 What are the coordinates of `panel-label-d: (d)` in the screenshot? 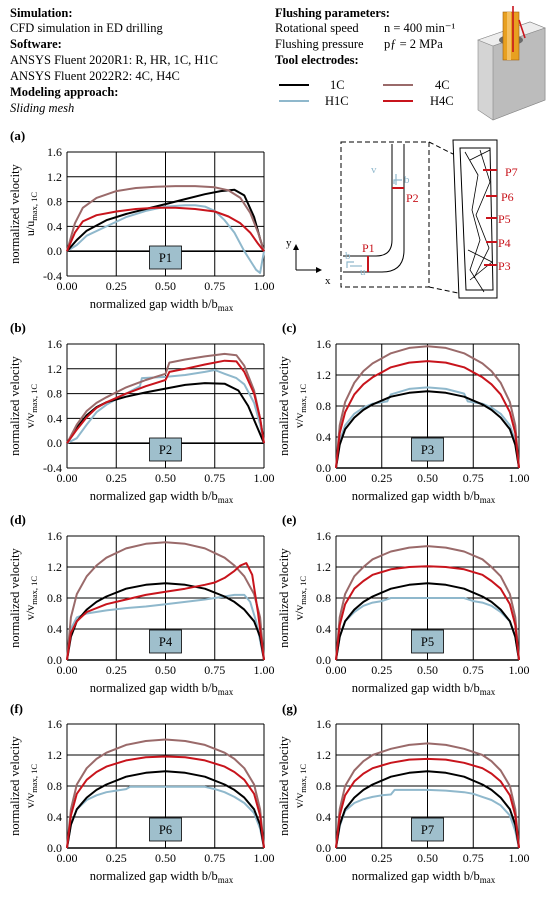 It's located at (18, 519).